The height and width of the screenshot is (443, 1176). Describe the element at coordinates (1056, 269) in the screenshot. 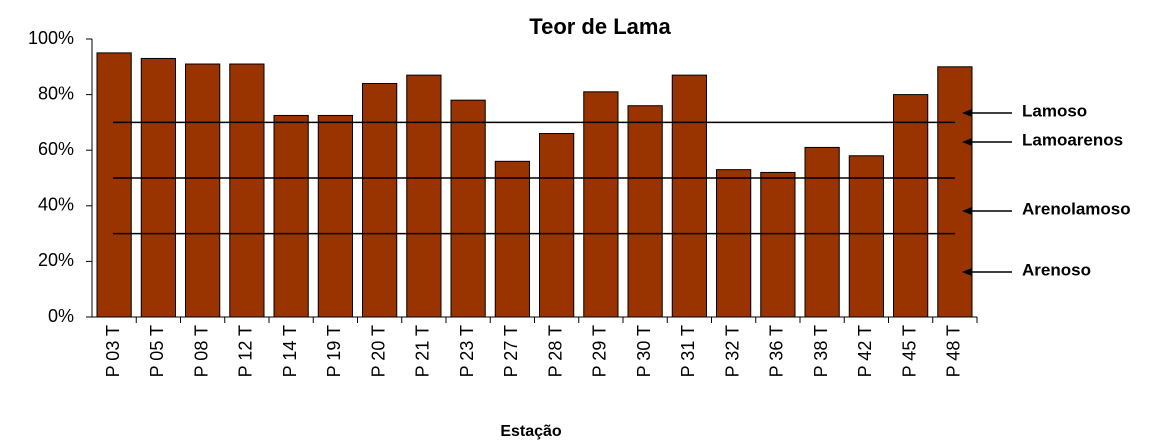

I see `annotation: Arenoso` at that location.